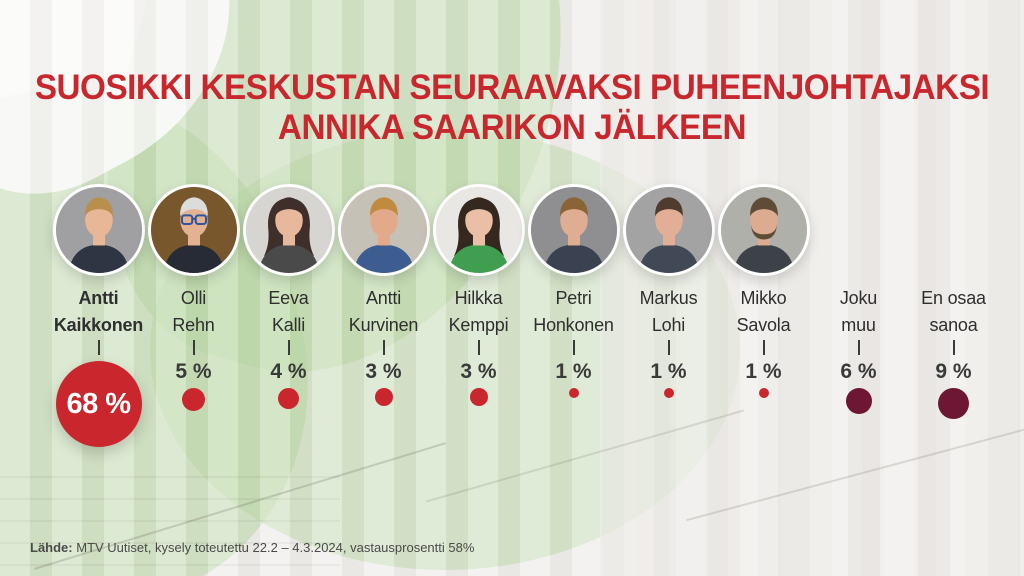 The width and height of the screenshot is (1024, 576). I want to click on candidate-column: En osaa sanoa 9 %, so click(953, 327).